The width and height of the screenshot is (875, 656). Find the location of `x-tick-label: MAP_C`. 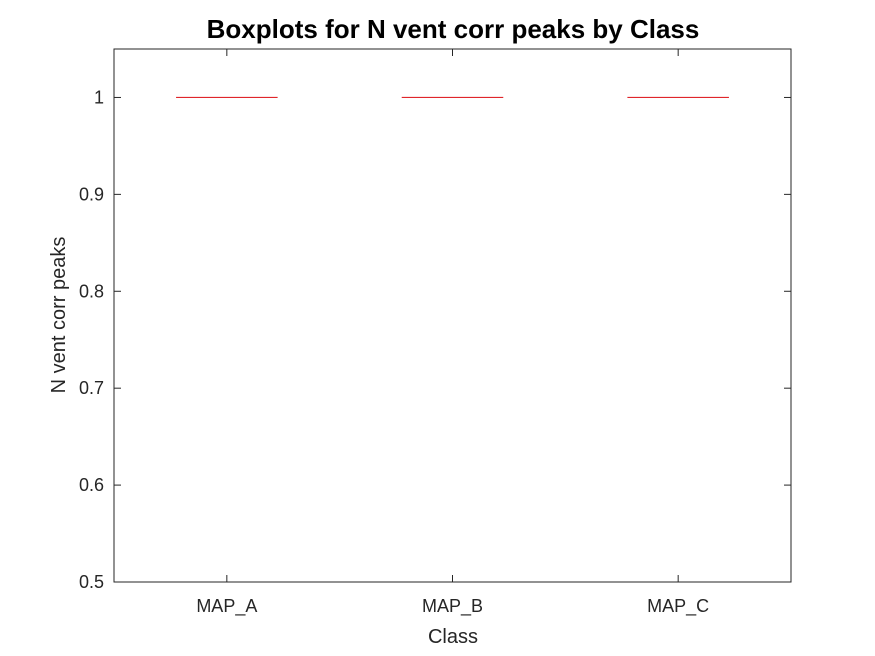

x-tick-label: MAP_C is located at coordinates (678, 606).